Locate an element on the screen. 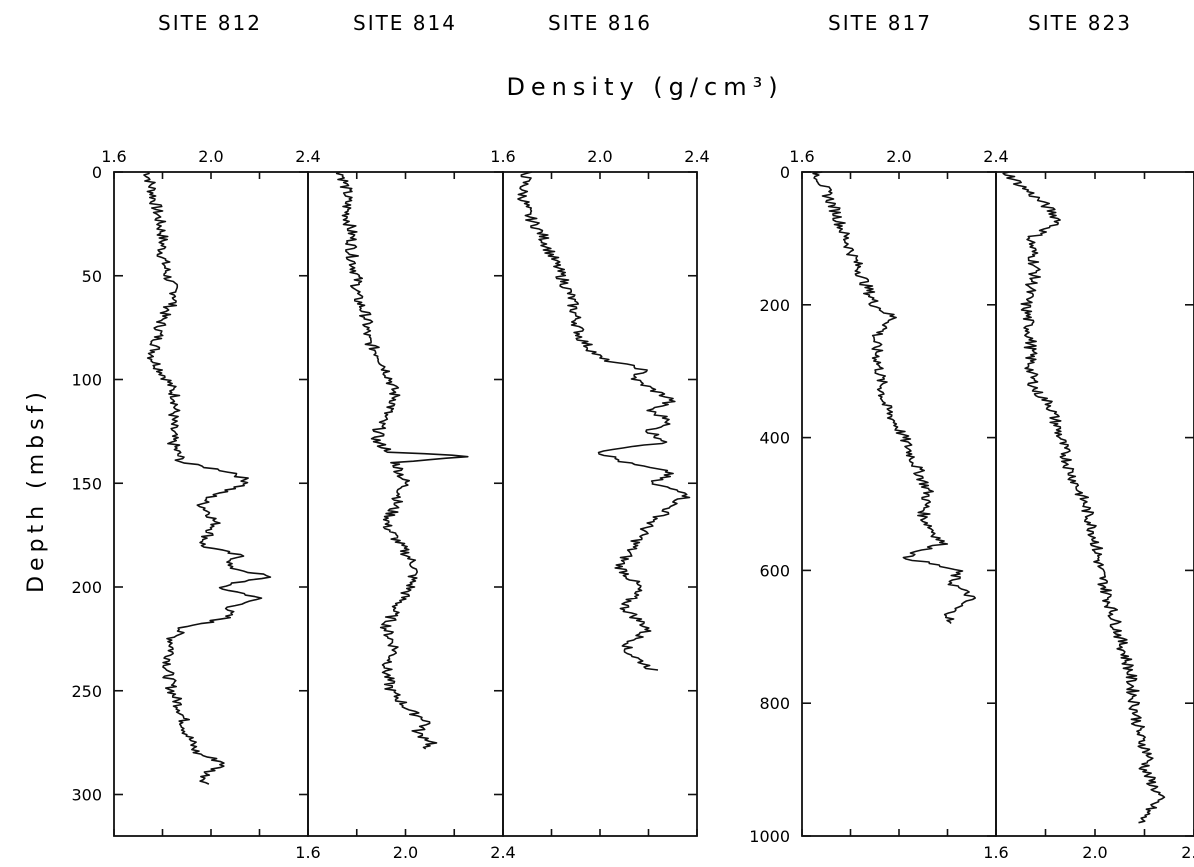 Image resolution: width=1194 pixels, height=867 pixels. y-tick-label: 400 is located at coordinates (774, 438).